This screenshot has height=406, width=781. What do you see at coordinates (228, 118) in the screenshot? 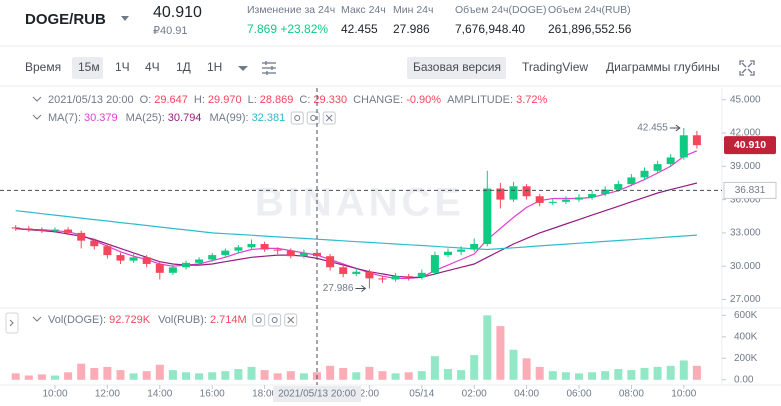
I see `ma-label: MA(99):` at bounding box center [228, 118].